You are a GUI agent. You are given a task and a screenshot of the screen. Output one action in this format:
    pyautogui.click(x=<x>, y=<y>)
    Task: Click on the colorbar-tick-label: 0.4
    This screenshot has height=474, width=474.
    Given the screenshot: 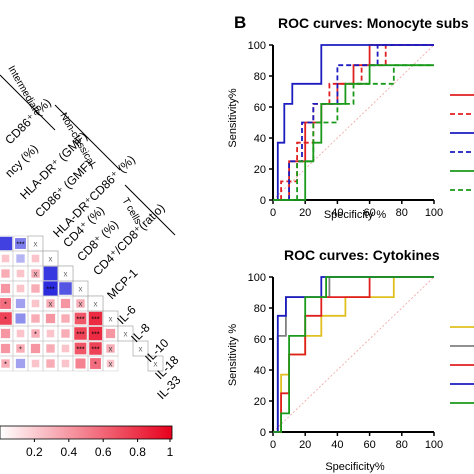 What is the action you would take?
    pyautogui.click(x=68, y=452)
    